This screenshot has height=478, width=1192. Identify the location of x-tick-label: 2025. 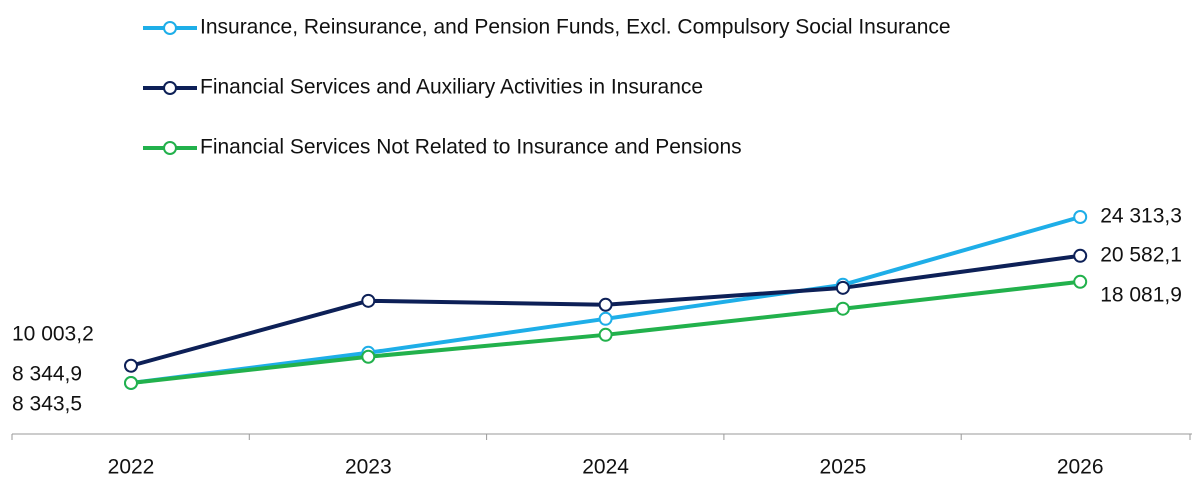
(843, 467).